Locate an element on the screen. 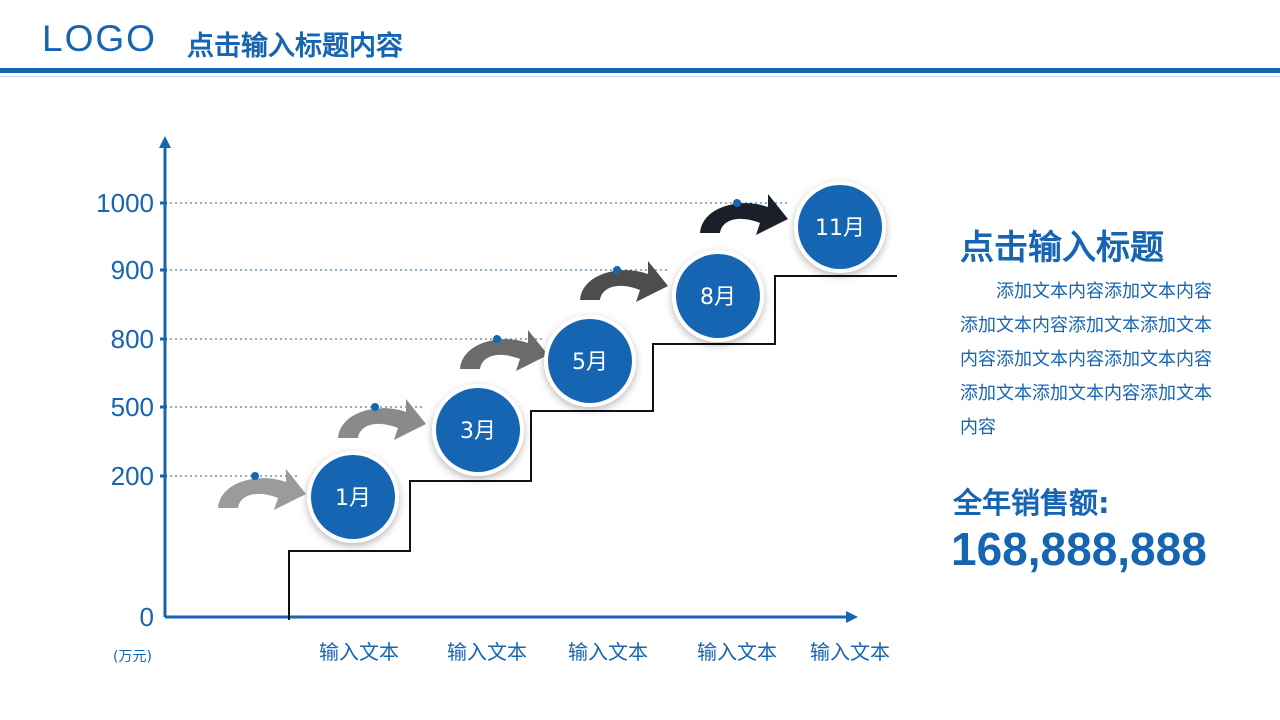 The width and height of the screenshot is (1280, 720). month-label: 3月 is located at coordinates (478, 431).